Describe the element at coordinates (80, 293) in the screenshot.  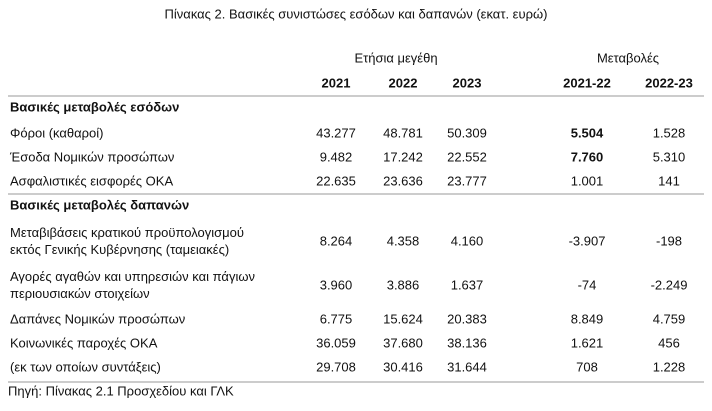
I see `row-label: περιουσιακών στοιχείων` at that location.